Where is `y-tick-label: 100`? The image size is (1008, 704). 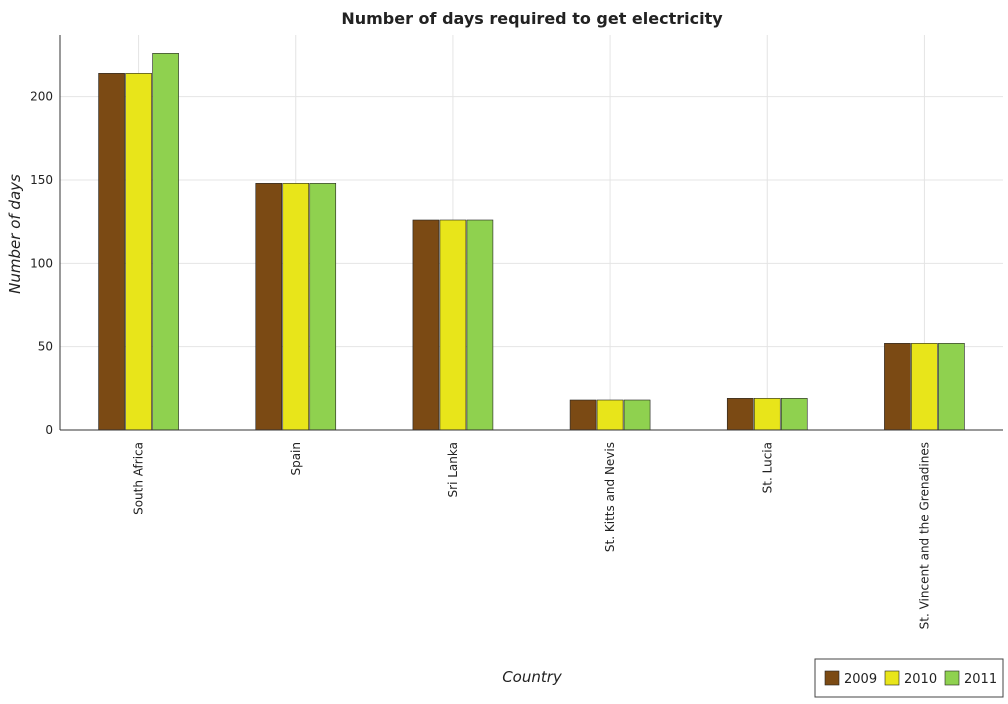 y-tick-label: 100 is located at coordinates (41, 263).